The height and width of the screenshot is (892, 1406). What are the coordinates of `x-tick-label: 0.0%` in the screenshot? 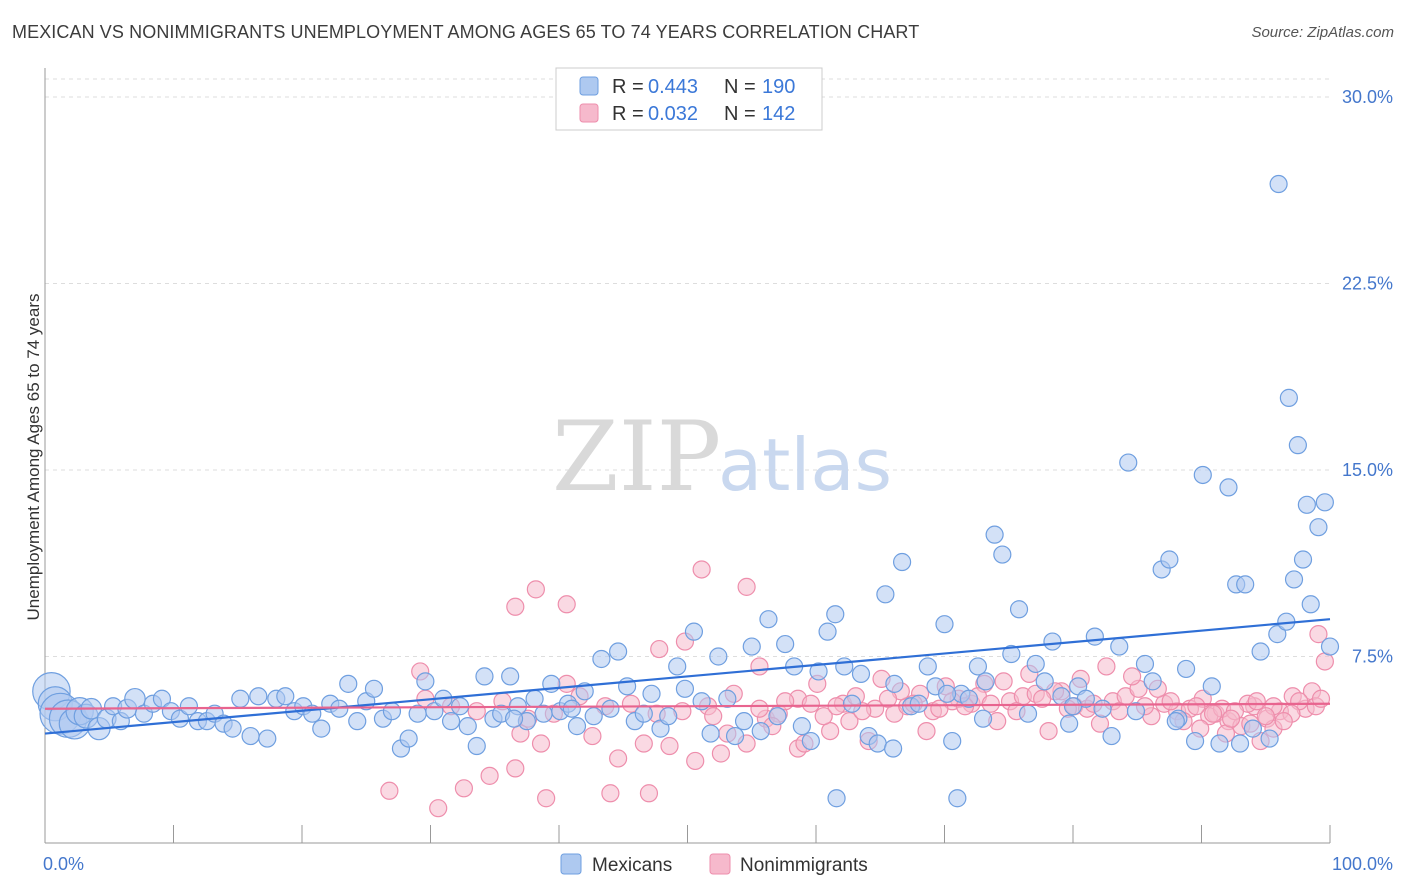 It's located at (63, 864).